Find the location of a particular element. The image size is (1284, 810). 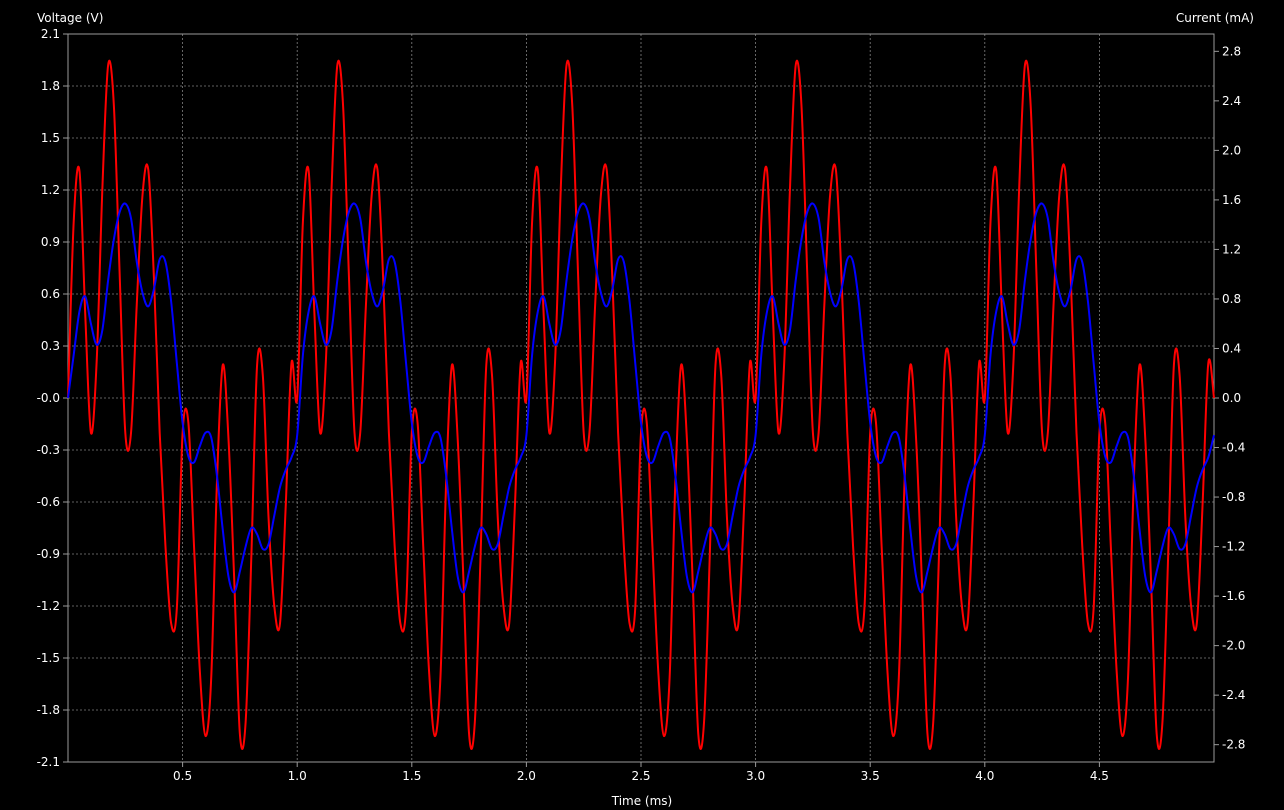

y-left-tick-label: 2.1 is located at coordinates (50, 34).